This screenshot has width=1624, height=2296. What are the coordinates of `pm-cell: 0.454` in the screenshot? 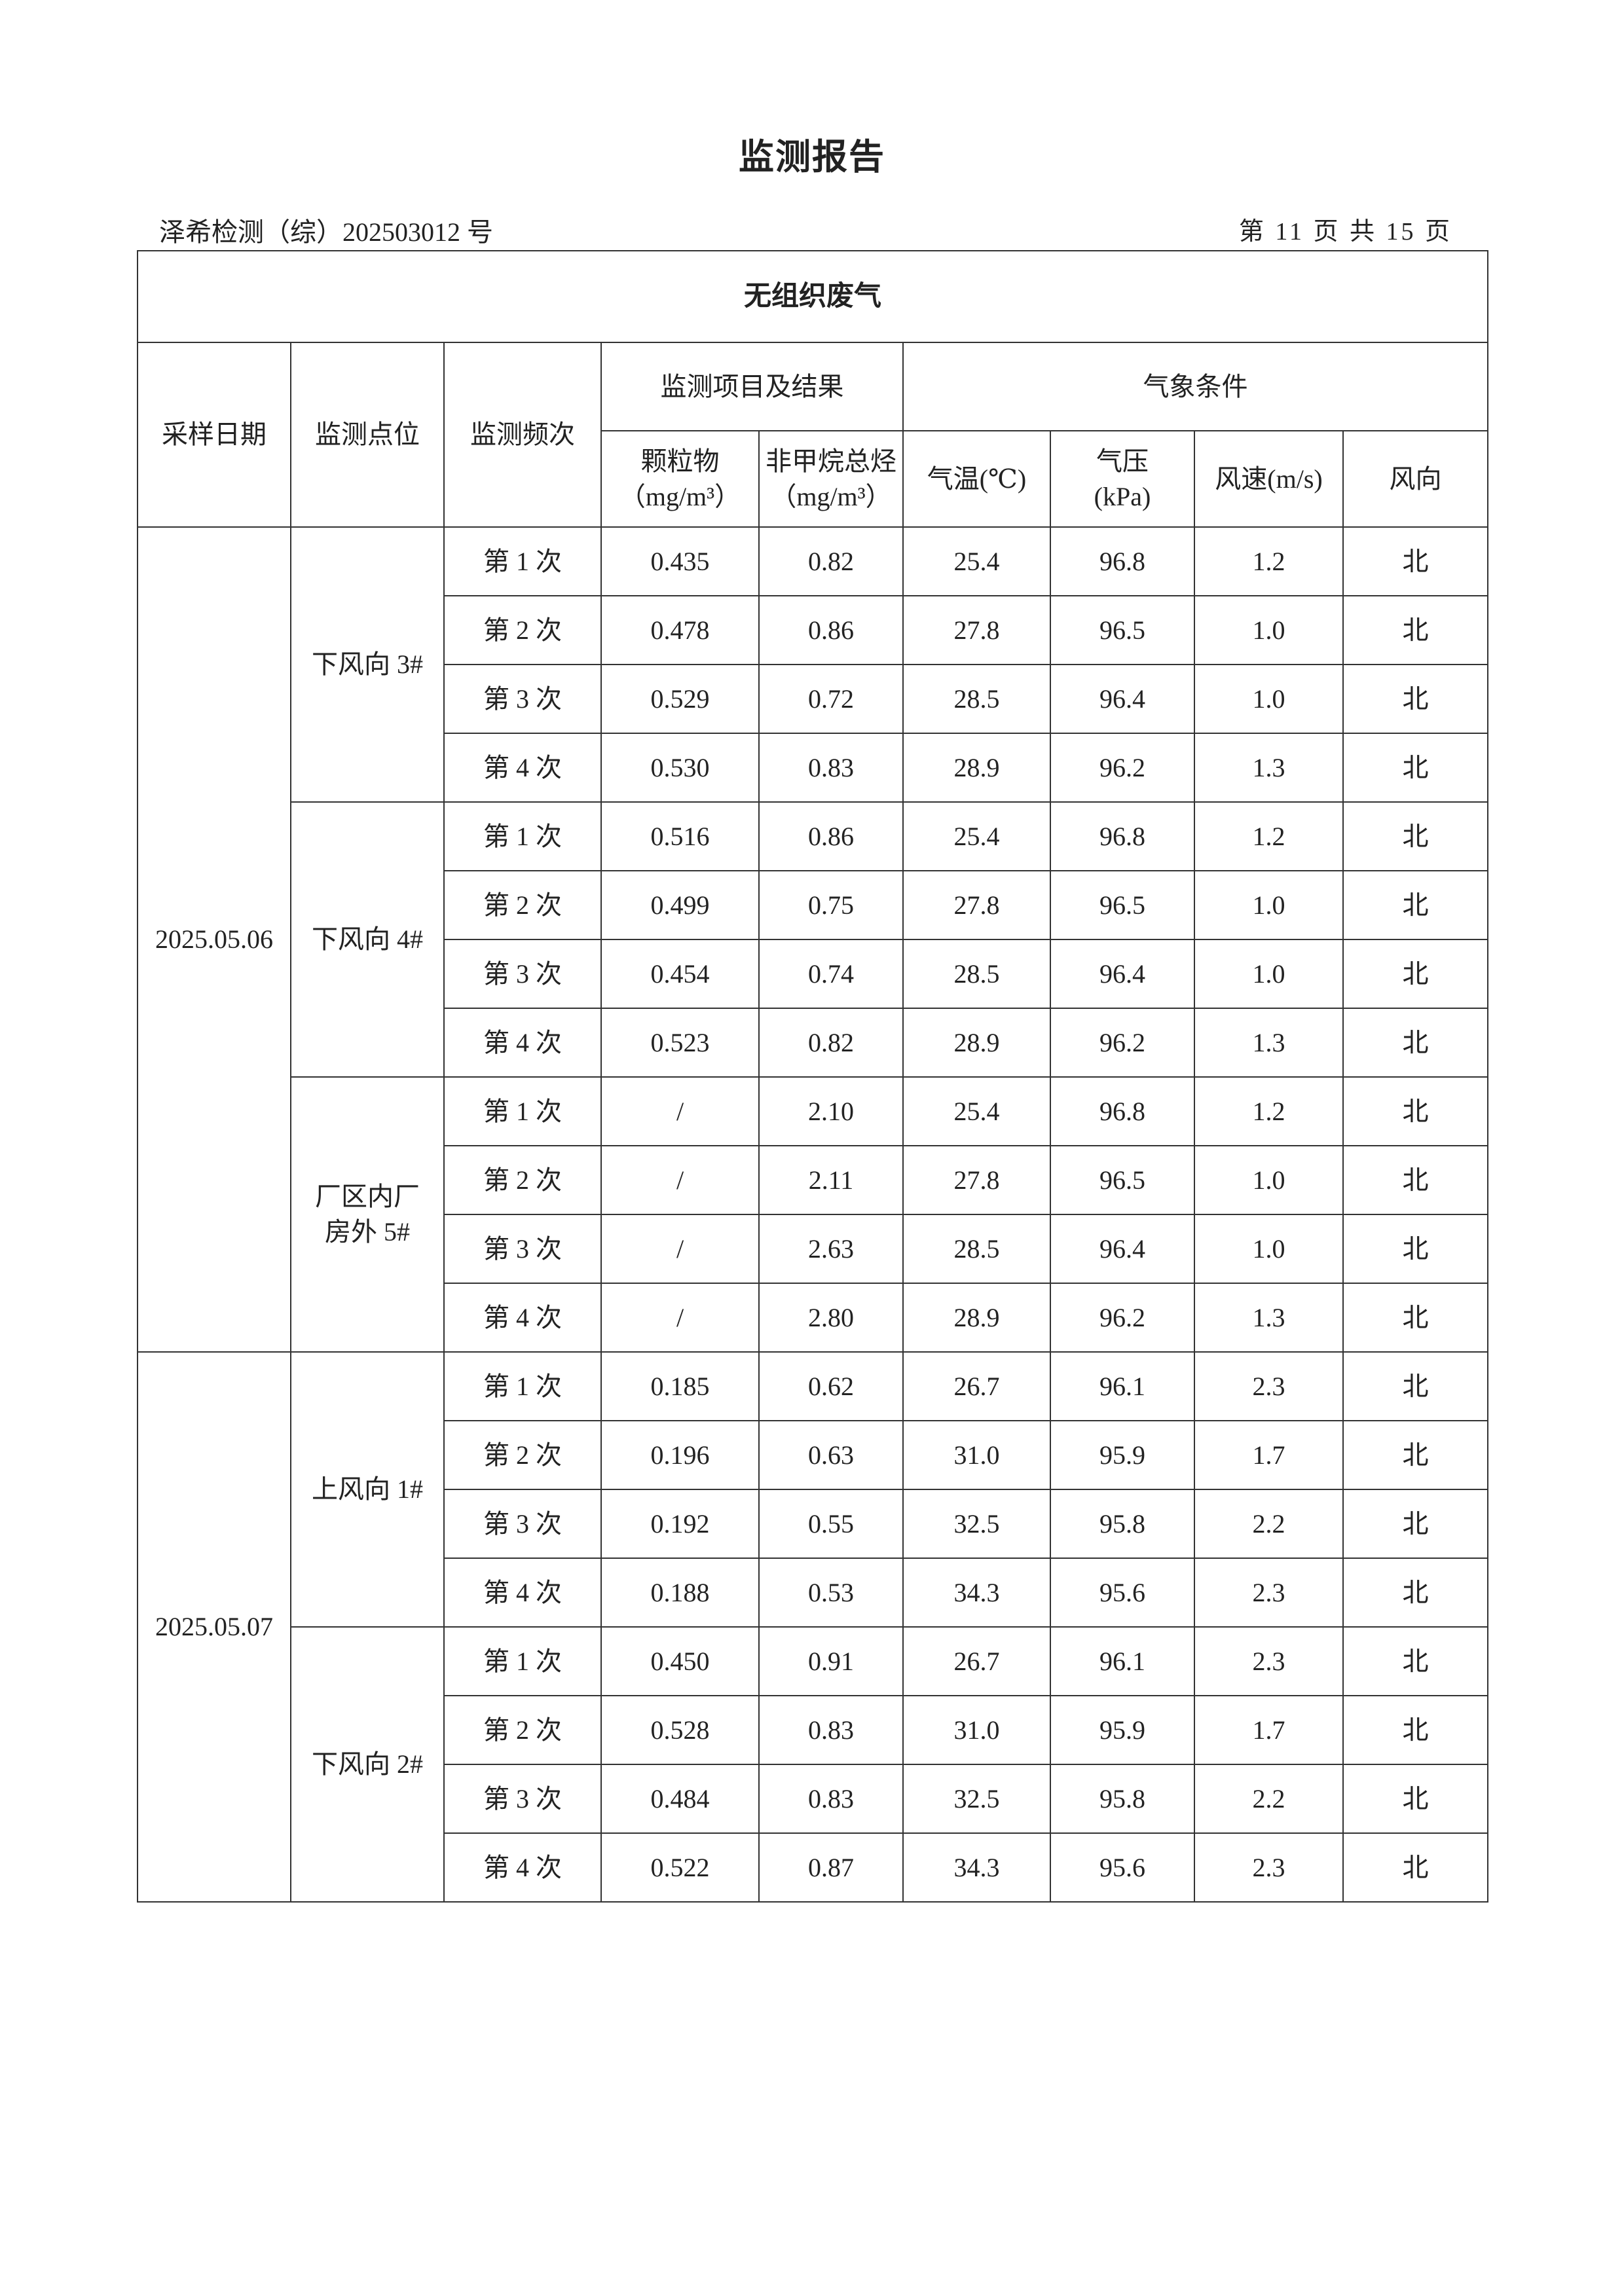 It's located at (680, 974).